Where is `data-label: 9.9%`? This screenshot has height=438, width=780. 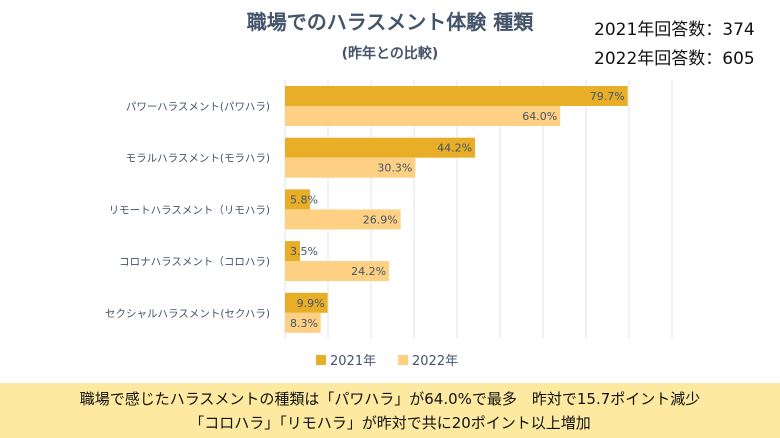 data-label: 9.9% is located at coordinates (311, 303).